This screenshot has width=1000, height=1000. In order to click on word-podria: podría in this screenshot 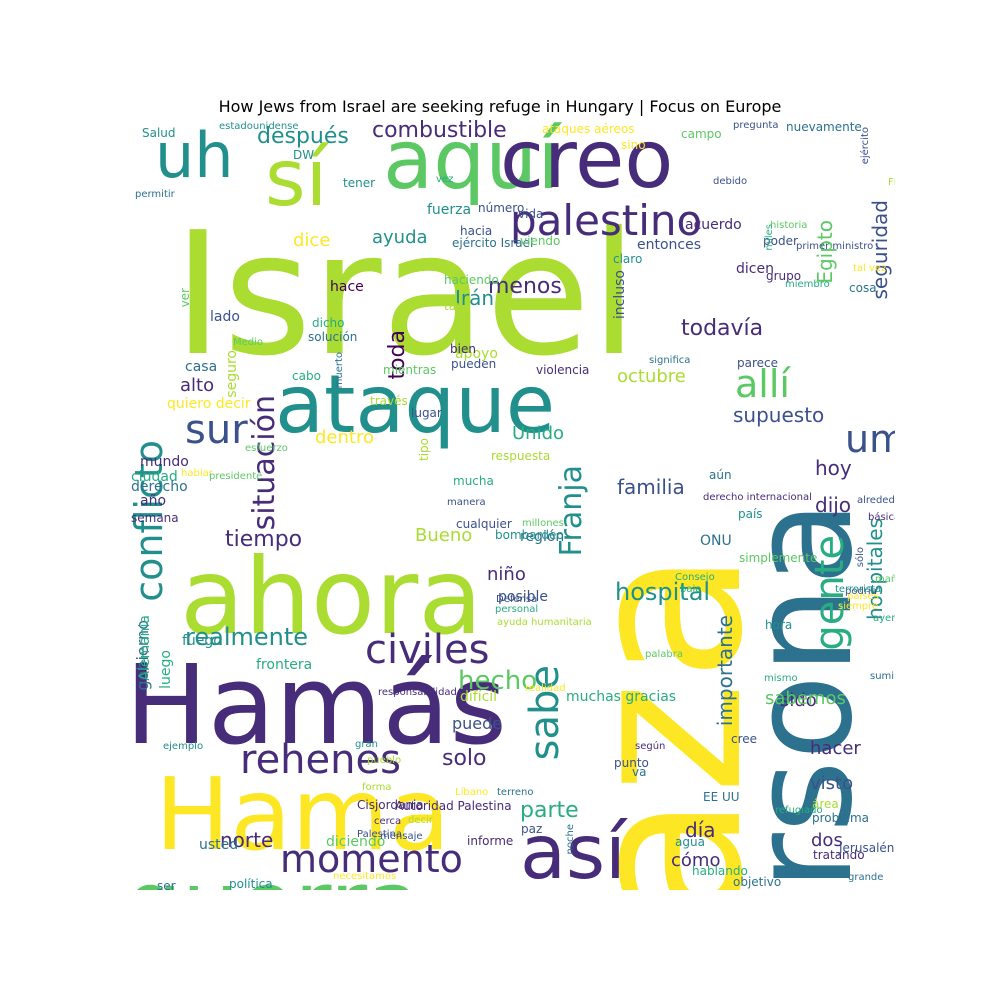, I will do `click(861, 591)`.